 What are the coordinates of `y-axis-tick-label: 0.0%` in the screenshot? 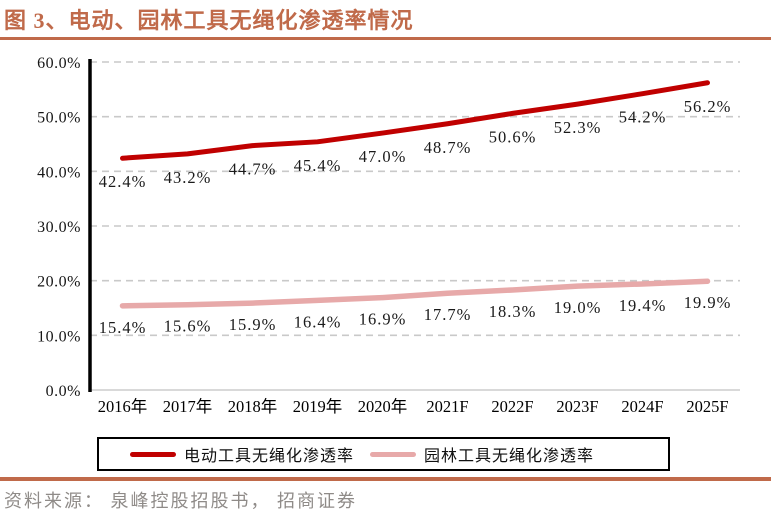 It's located at (63, 391).